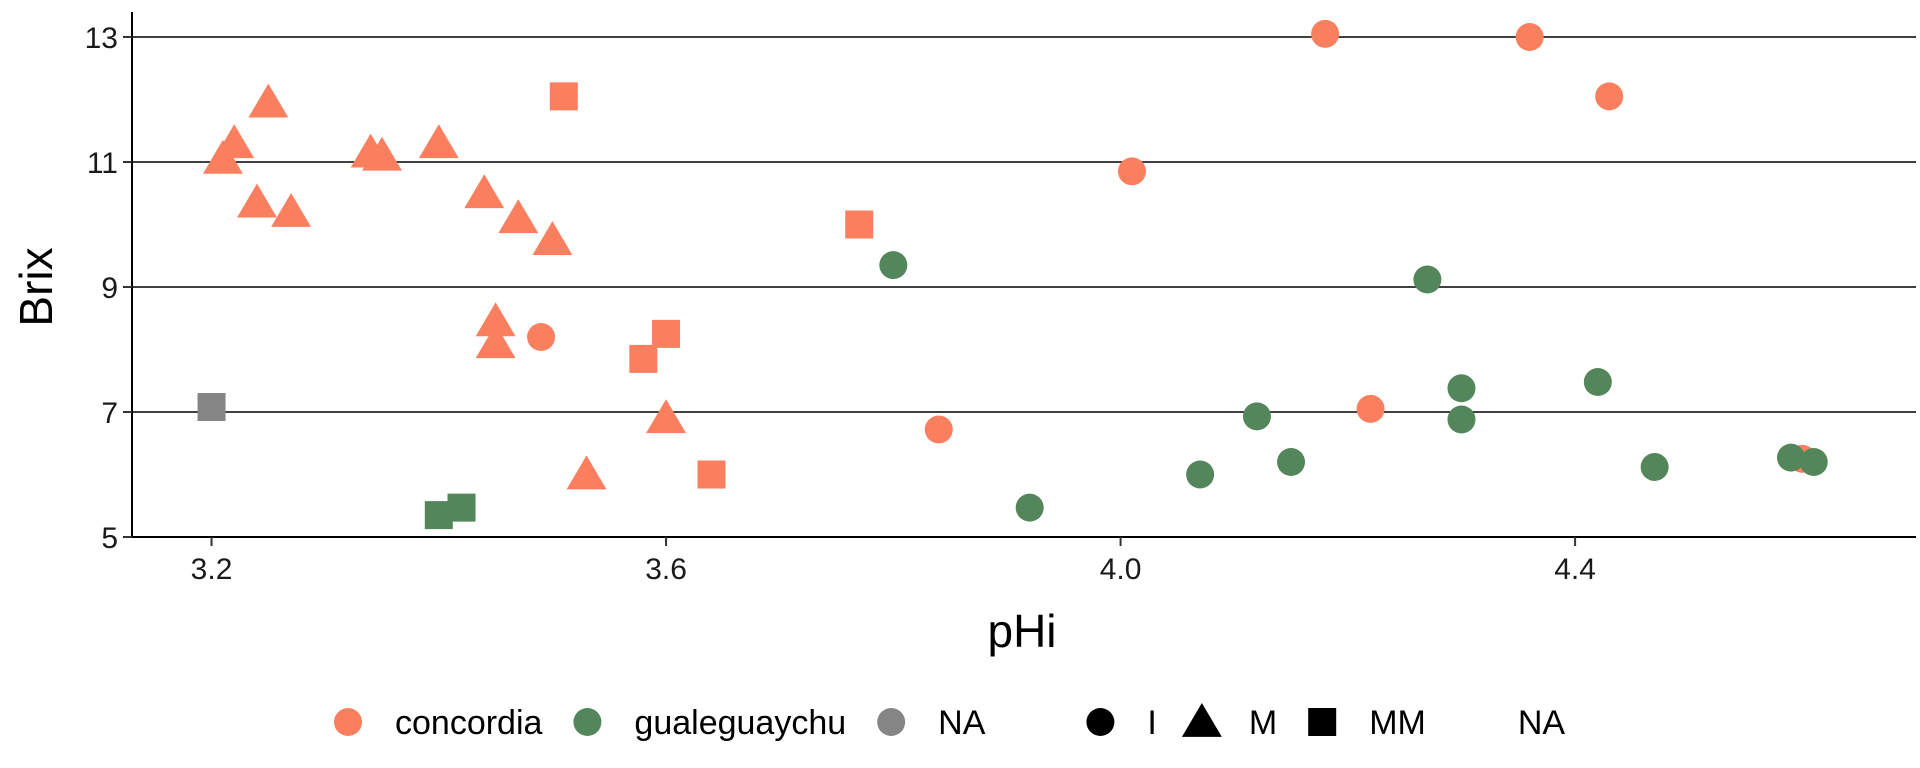 This screenshot has width=1920, height=768. Describe the element at coordinates (1100, 722) in the screenshot. I see `legend-key-shape-I` at that location.